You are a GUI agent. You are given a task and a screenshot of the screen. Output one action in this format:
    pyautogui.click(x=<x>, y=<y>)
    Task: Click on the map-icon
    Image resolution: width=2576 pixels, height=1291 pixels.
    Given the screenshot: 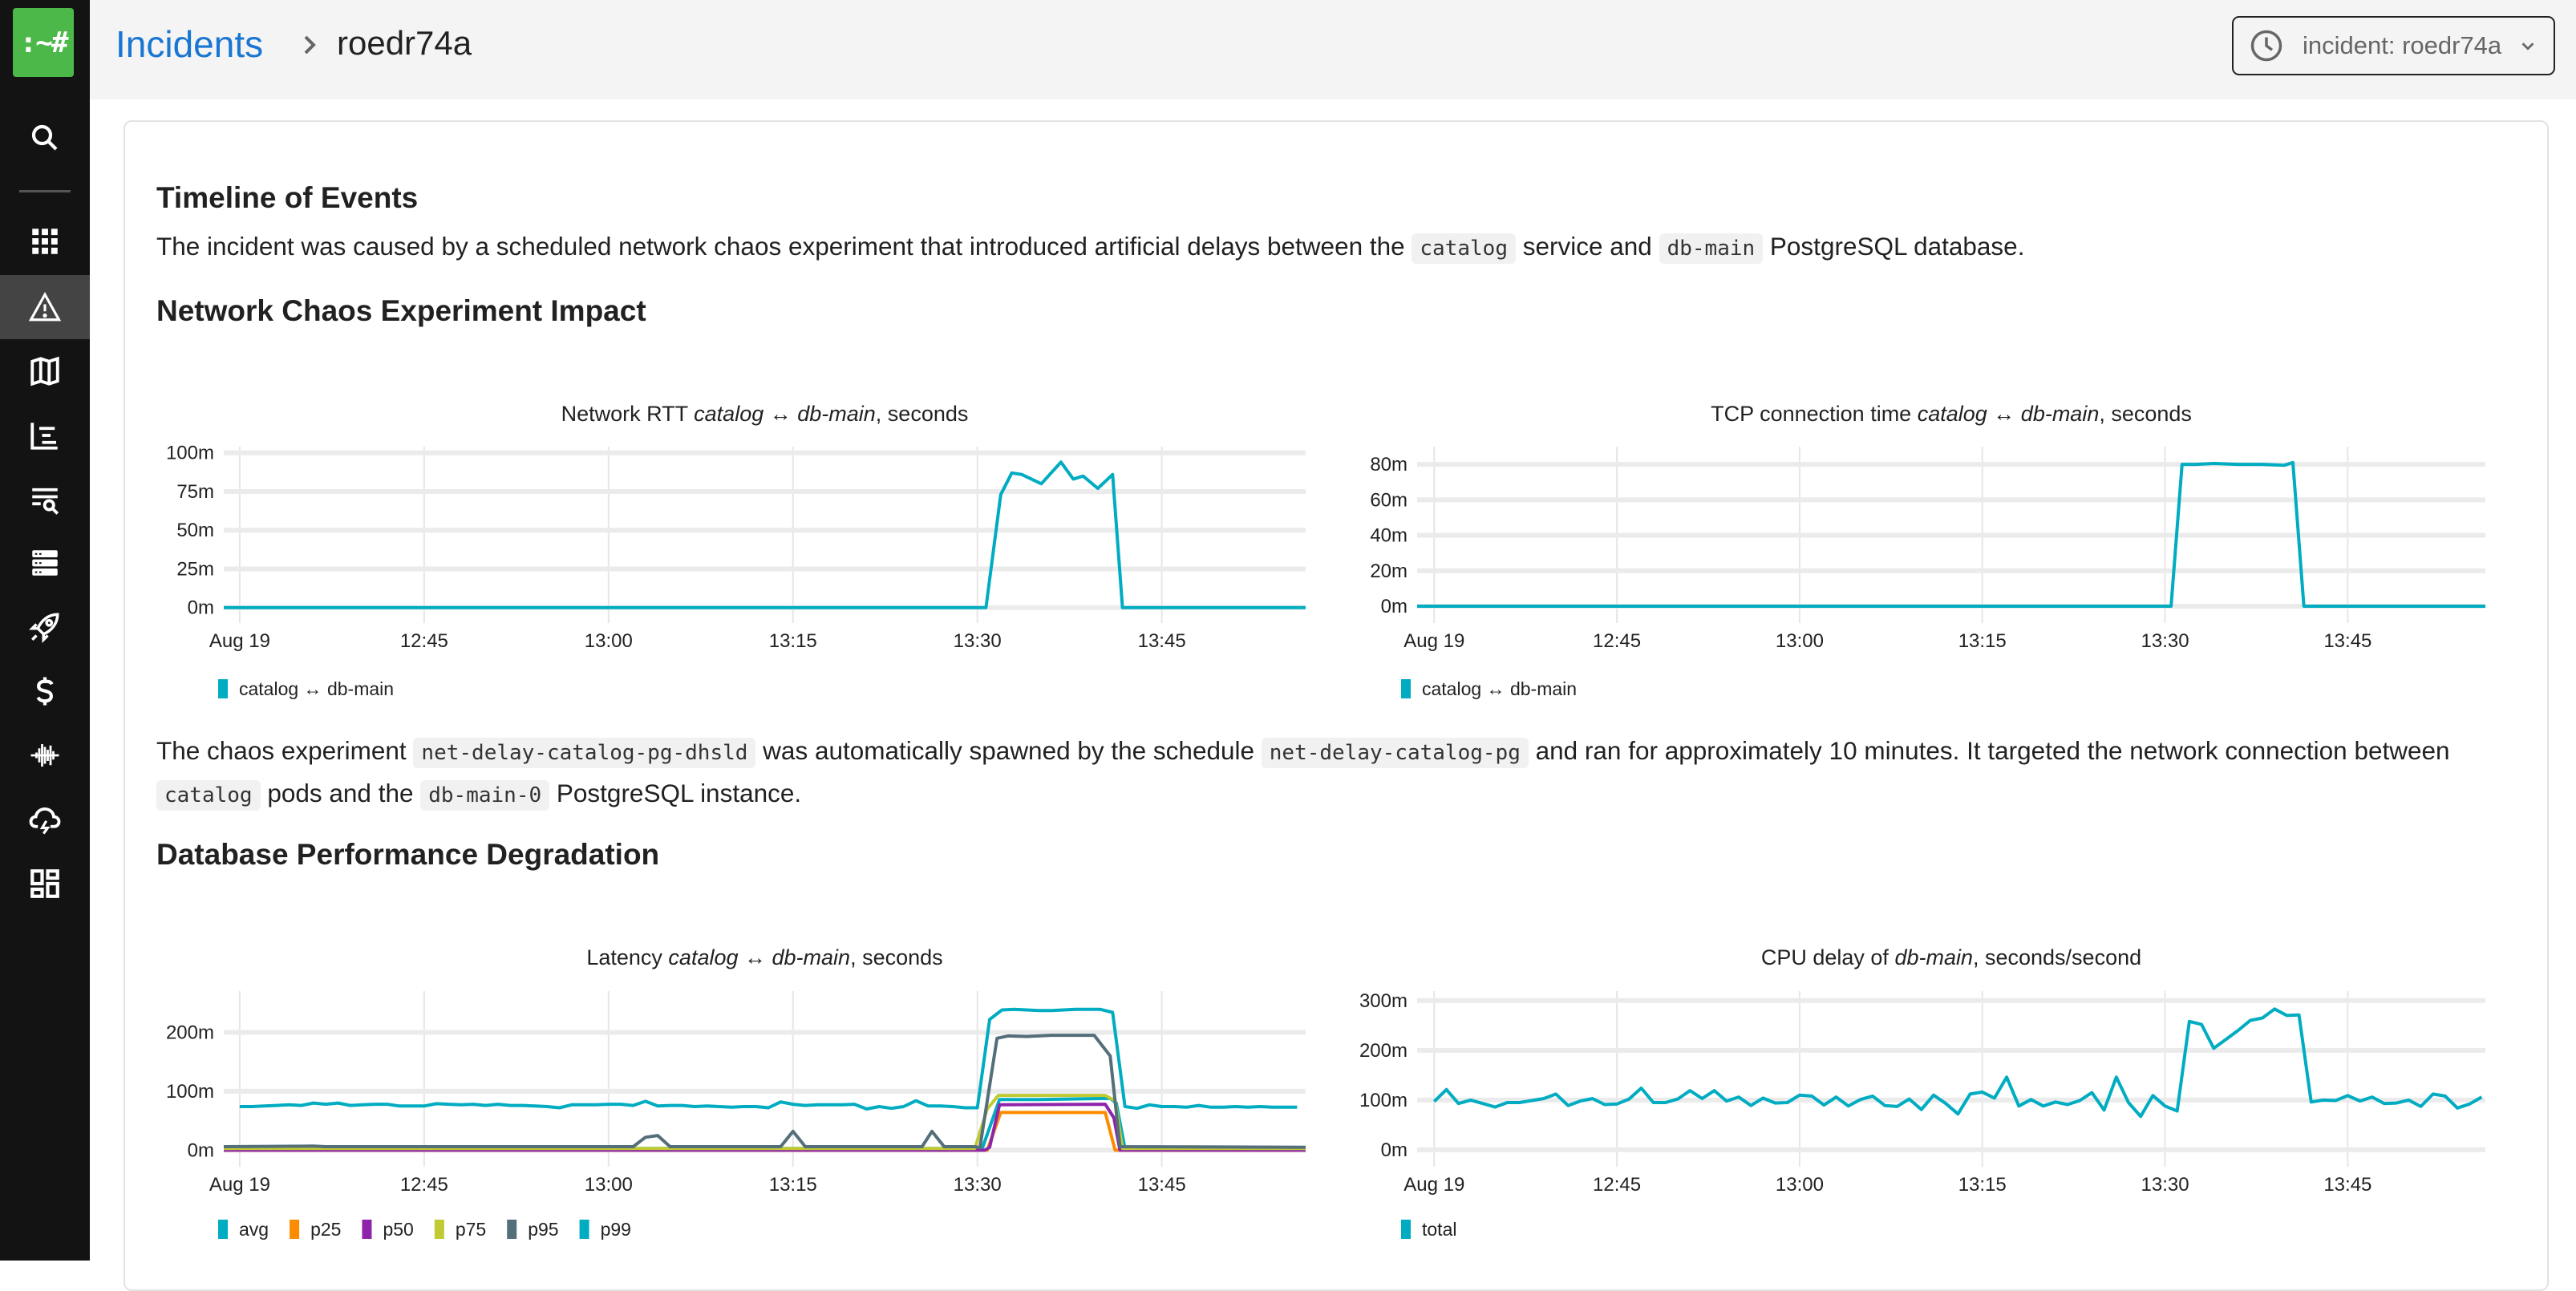 What is the action you would take?
    pyautogui.click(x=44, y=371)
    